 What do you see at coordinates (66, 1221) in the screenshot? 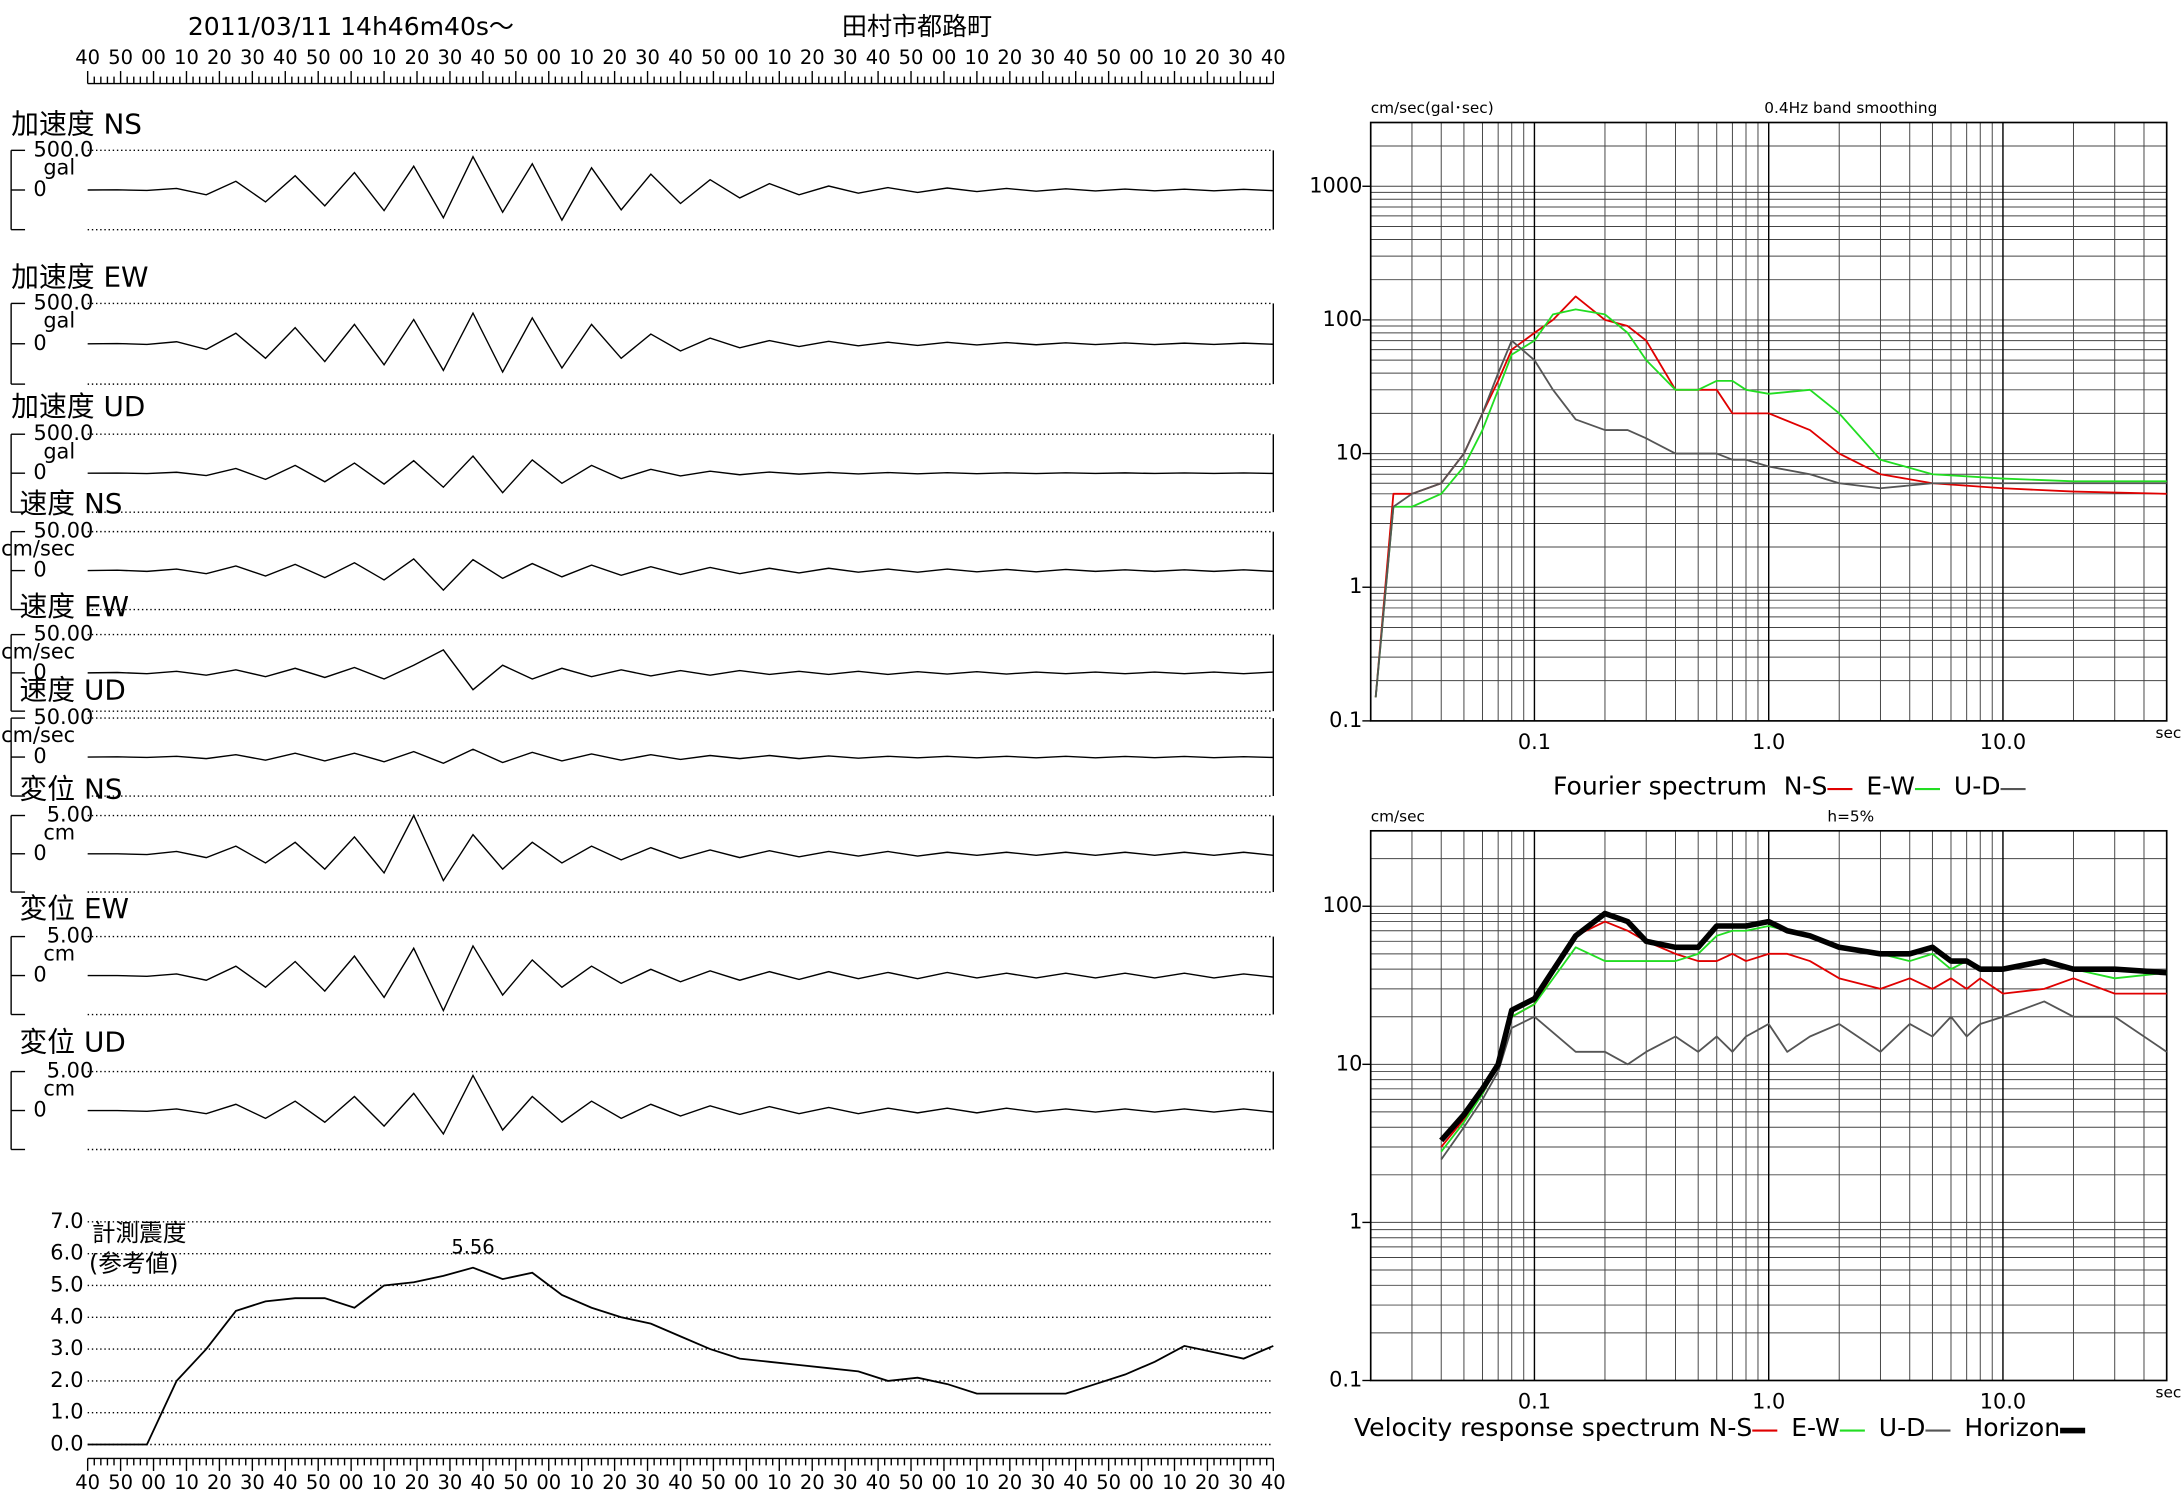
I see `y-tick-label: 7.0` at bounding box center [66, 1221].